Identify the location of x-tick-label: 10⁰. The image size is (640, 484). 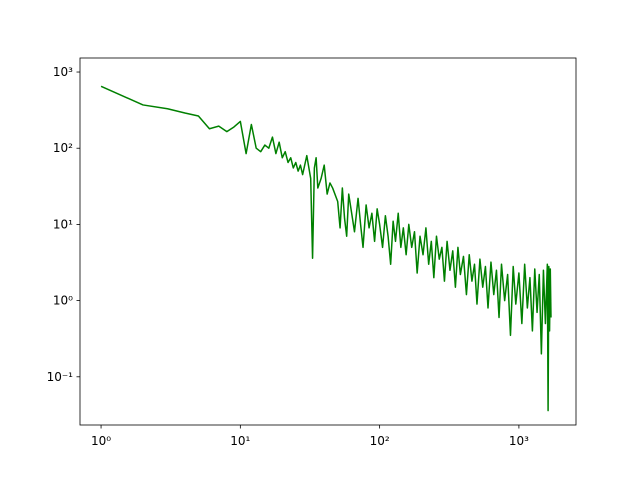
(101, 441).